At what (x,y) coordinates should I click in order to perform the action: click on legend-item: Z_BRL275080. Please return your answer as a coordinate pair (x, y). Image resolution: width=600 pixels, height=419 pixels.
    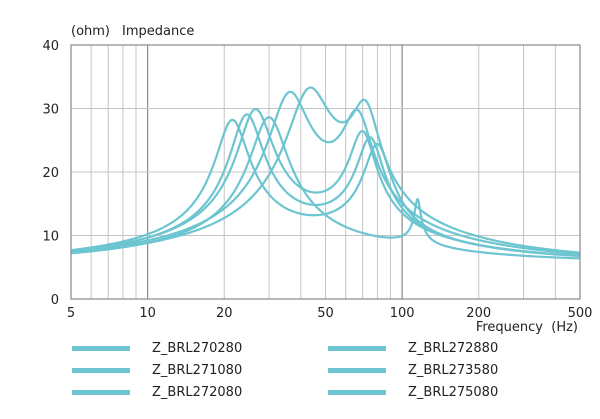
    Looking at the image, I should click on (413, 392).